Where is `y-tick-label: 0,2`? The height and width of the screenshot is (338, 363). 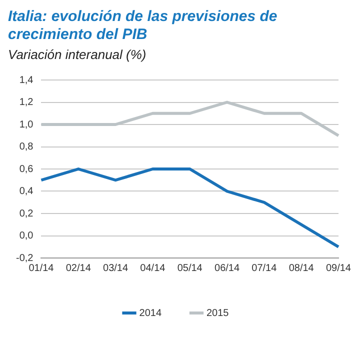 y-tick-label: 0,2 is located at coordinates (26, 214).